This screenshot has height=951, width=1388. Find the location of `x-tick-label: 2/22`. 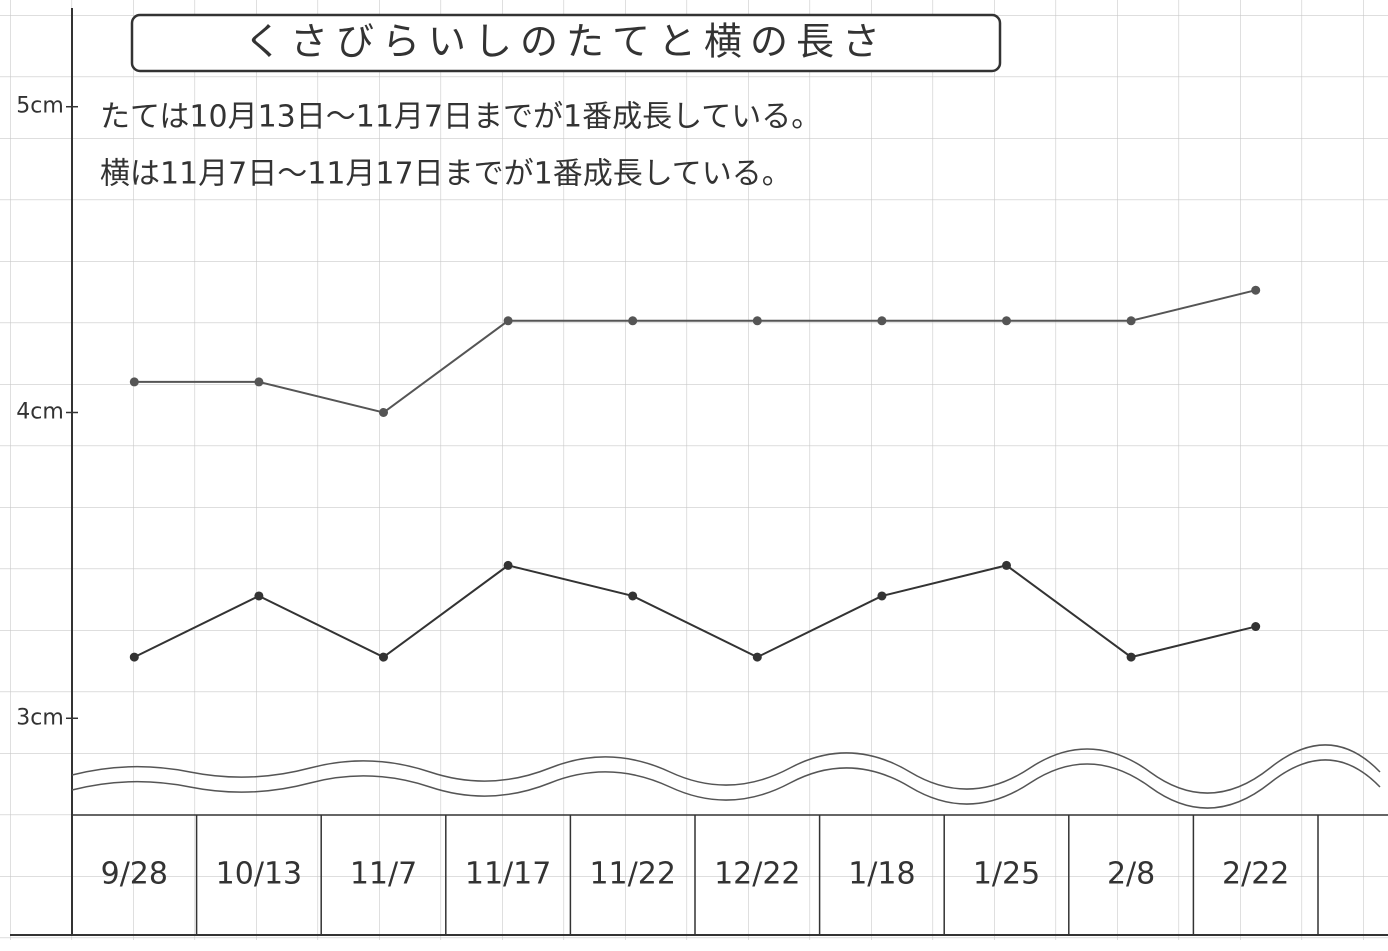

x-tick-label: 2/22 is located at coordinates (1255, 874).